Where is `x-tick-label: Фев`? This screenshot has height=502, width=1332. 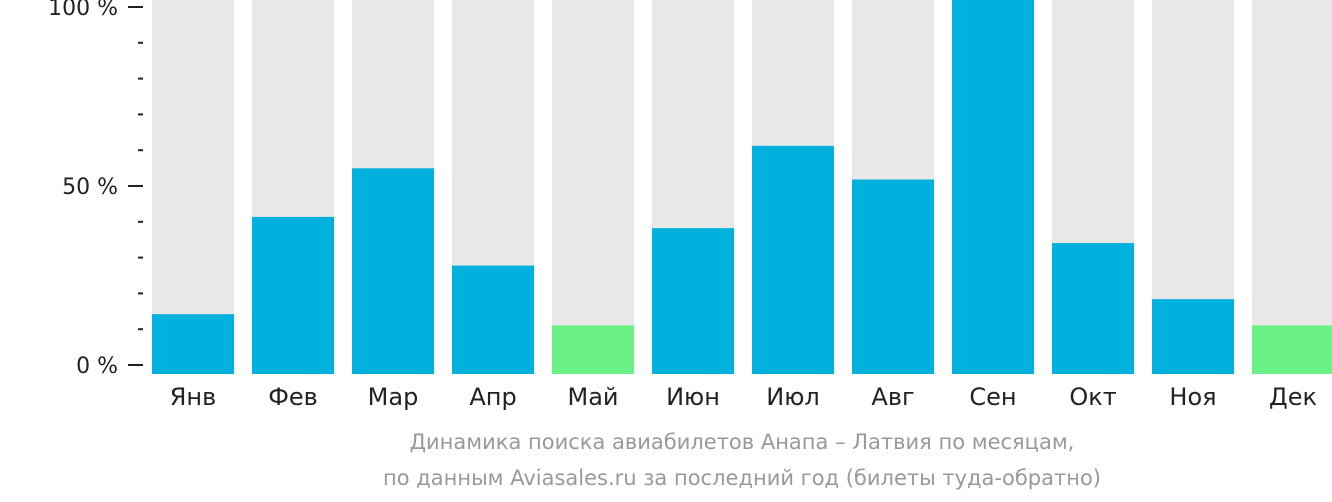 x-tick-label: Фев is located at coordinates (293, 397).